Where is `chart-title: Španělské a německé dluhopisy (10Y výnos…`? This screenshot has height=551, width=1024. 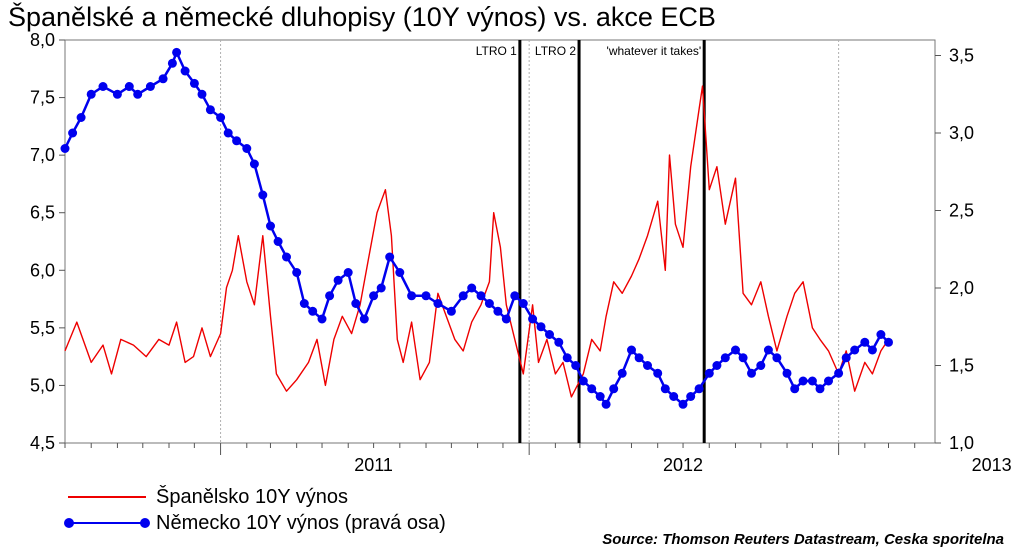
chart-title: Španělské a německé dluhopisy (10Y výnos… is located at coordinates (362, 17).